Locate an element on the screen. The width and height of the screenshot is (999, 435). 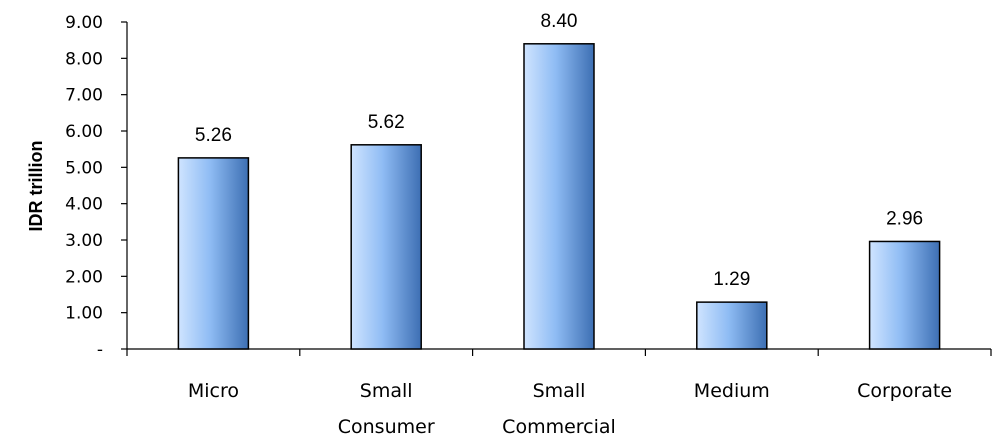
bar-value-label: 5.62 is located at coordinates (386, 122).